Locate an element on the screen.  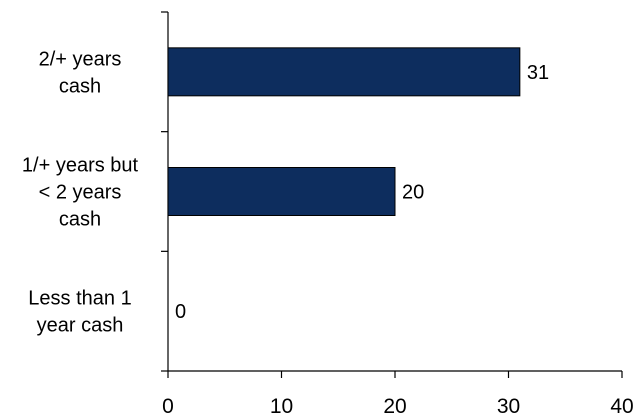
x-tick-label: 20 is located at coordinates (394, 405).